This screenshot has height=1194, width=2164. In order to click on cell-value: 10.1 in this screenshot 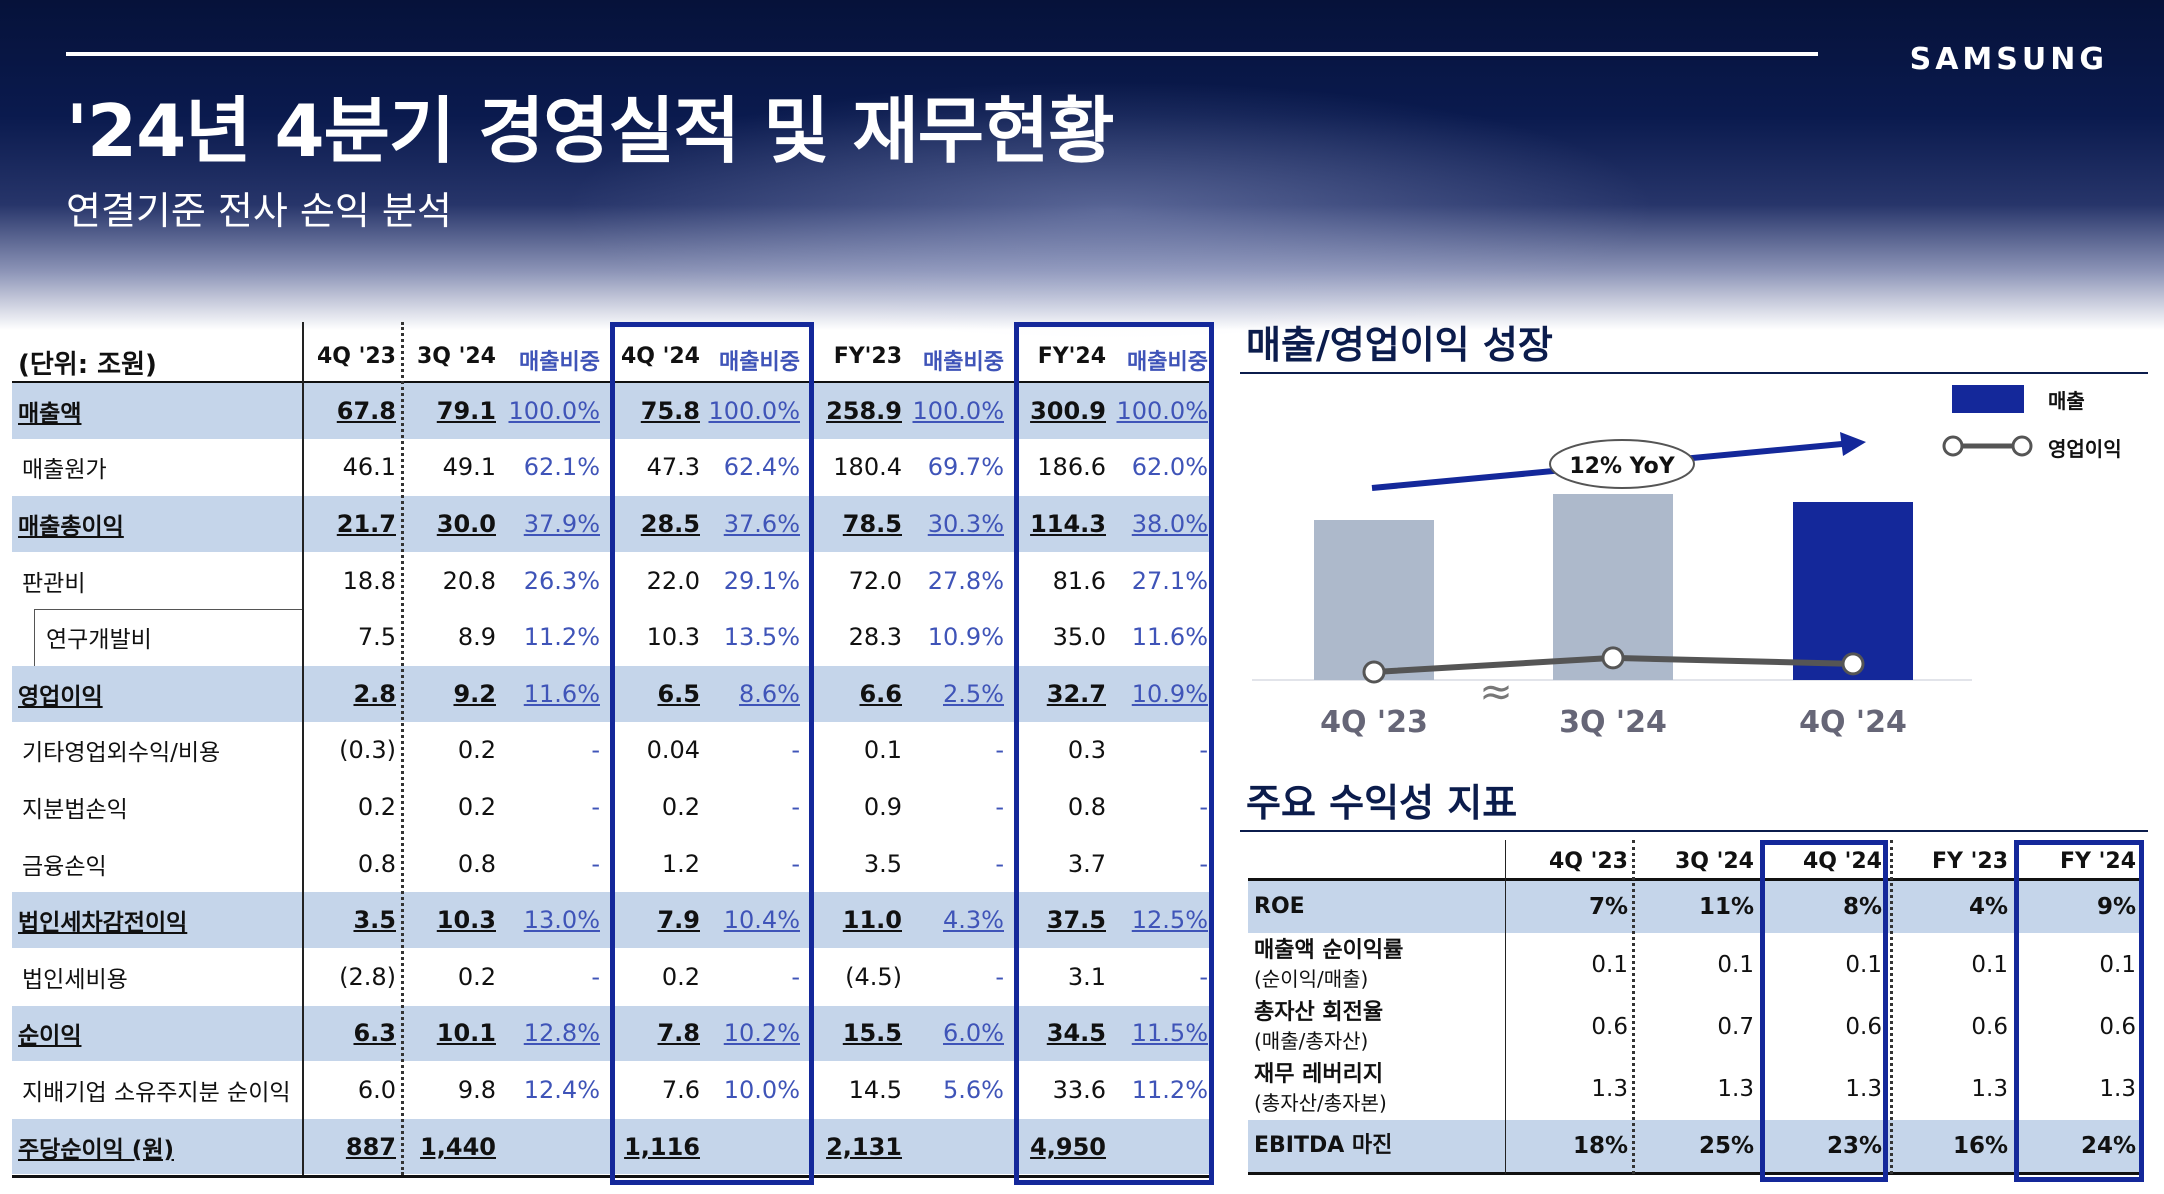, I will do `click(466, 1033)`.